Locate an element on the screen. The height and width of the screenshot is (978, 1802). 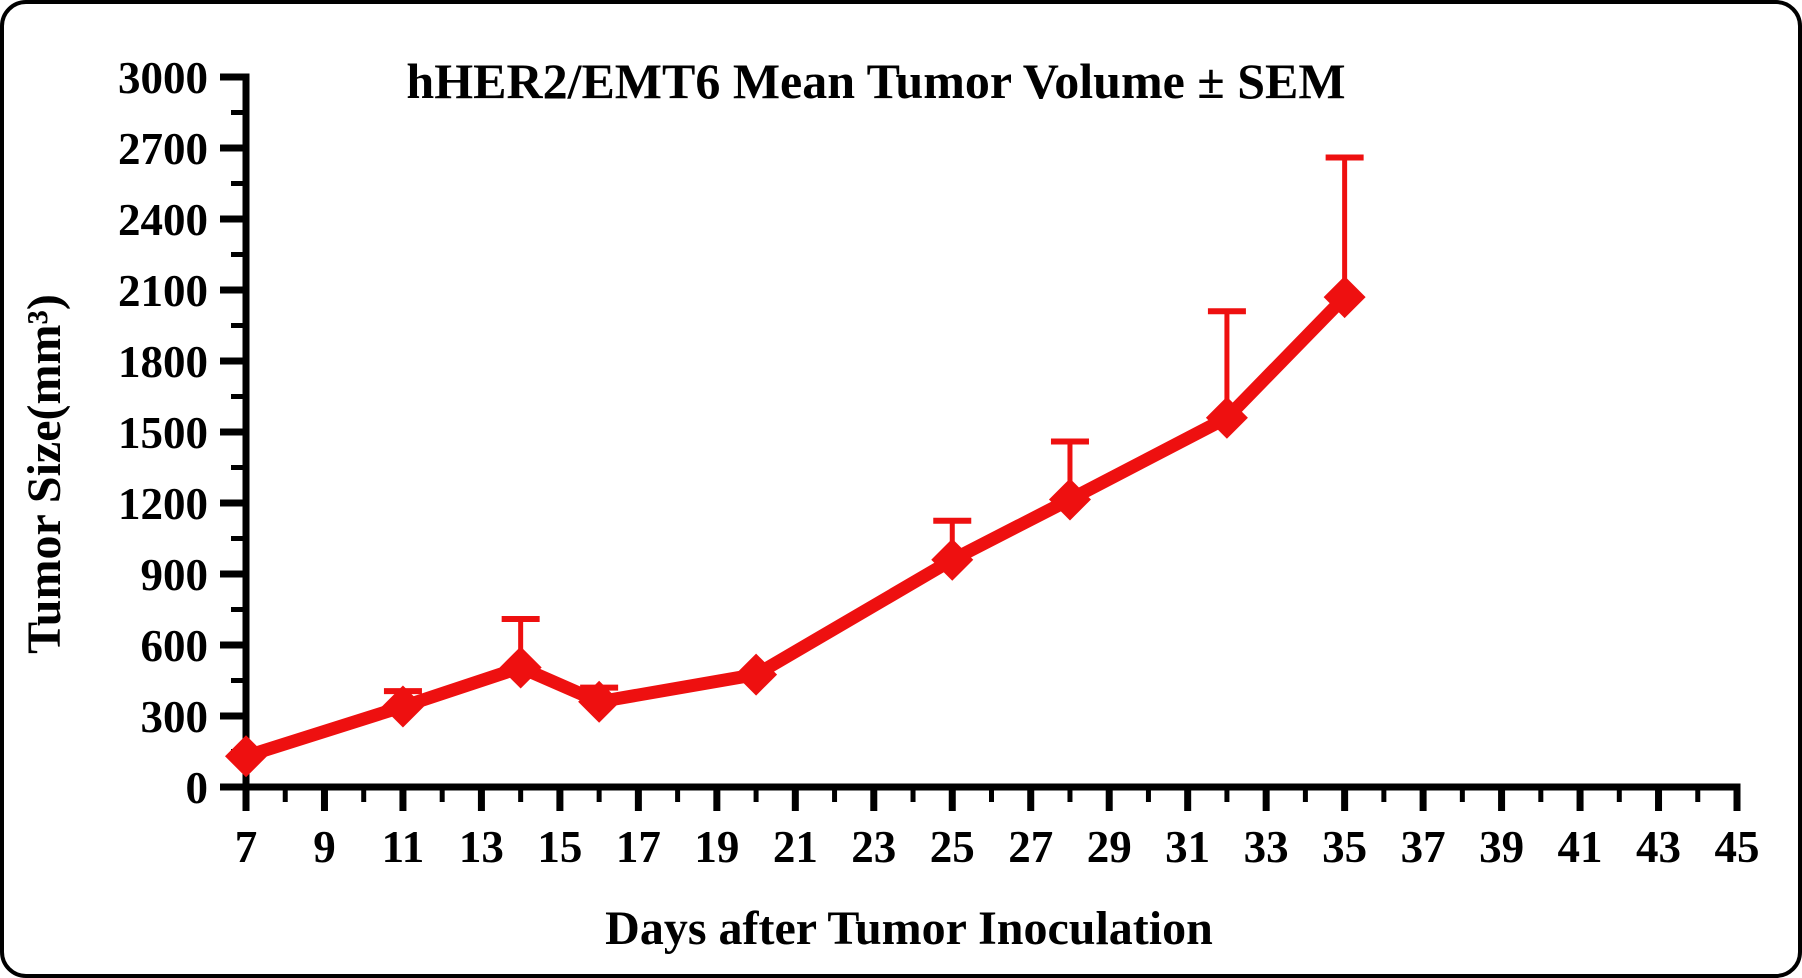
y-tick-label: 3000 is located at coordinates (163, 78).